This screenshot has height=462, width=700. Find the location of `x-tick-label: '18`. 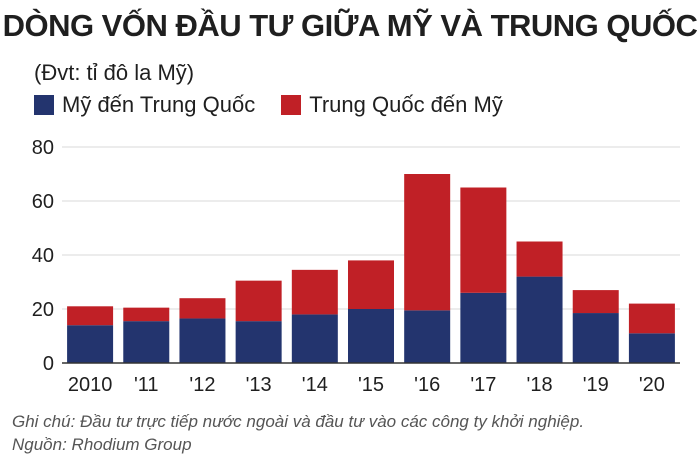

x-tick-label: '18 is located at coordinates (540, 385).